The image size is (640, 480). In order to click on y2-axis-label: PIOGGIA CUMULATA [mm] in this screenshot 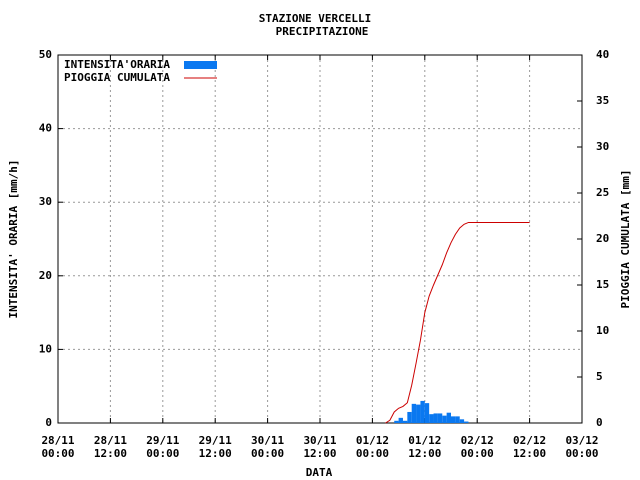, I will do `click(625, 238)`.